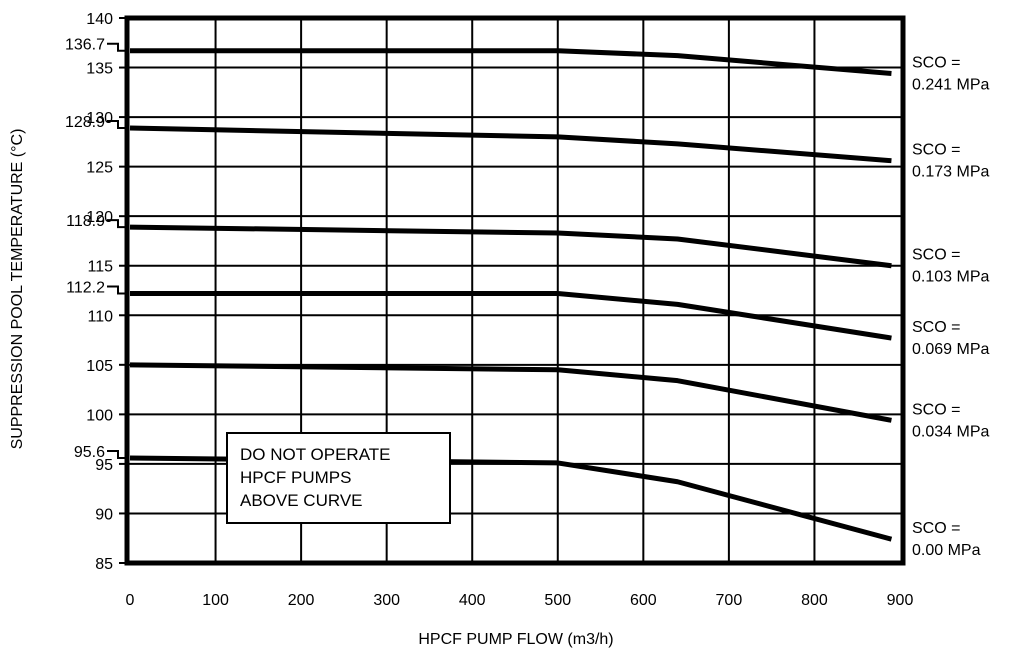  What do you see at coordinates (946, 550) in the screenshot?
I see `series-label-line-2: 0.00 MPa` at bounding box center [946, 550].